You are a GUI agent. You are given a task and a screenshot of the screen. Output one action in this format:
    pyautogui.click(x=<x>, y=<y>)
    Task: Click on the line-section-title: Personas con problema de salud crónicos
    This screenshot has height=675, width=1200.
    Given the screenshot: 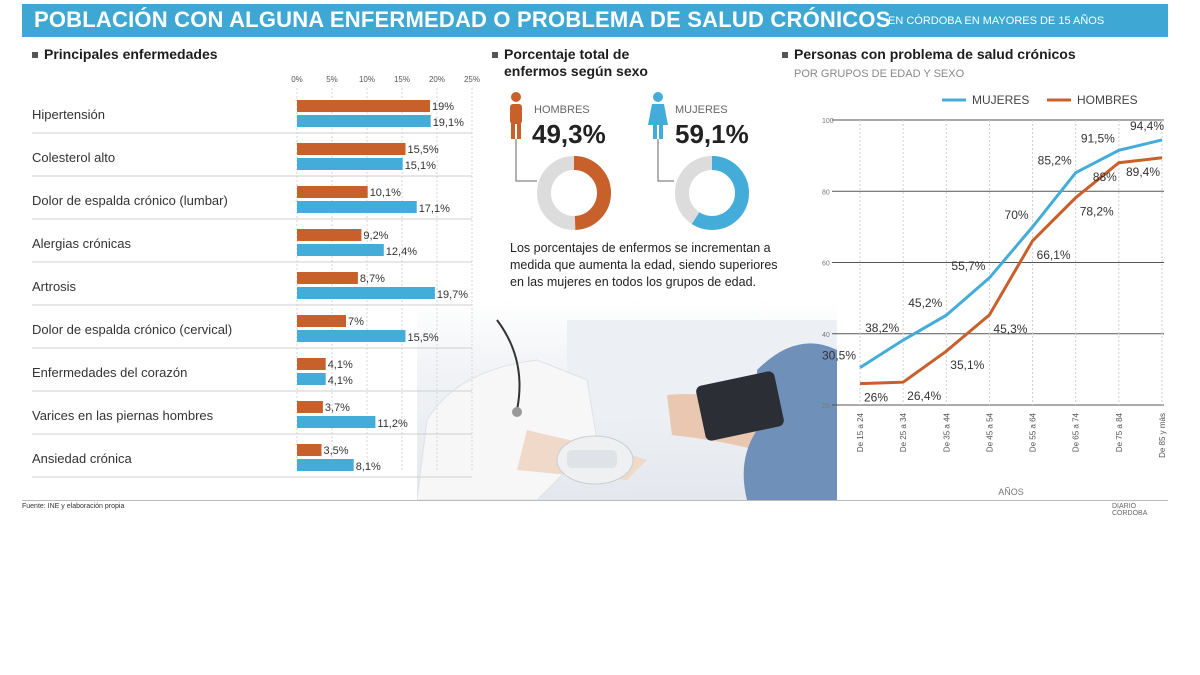 What is the action you would take?
    pyautogui.click(x=929, y=54)
    